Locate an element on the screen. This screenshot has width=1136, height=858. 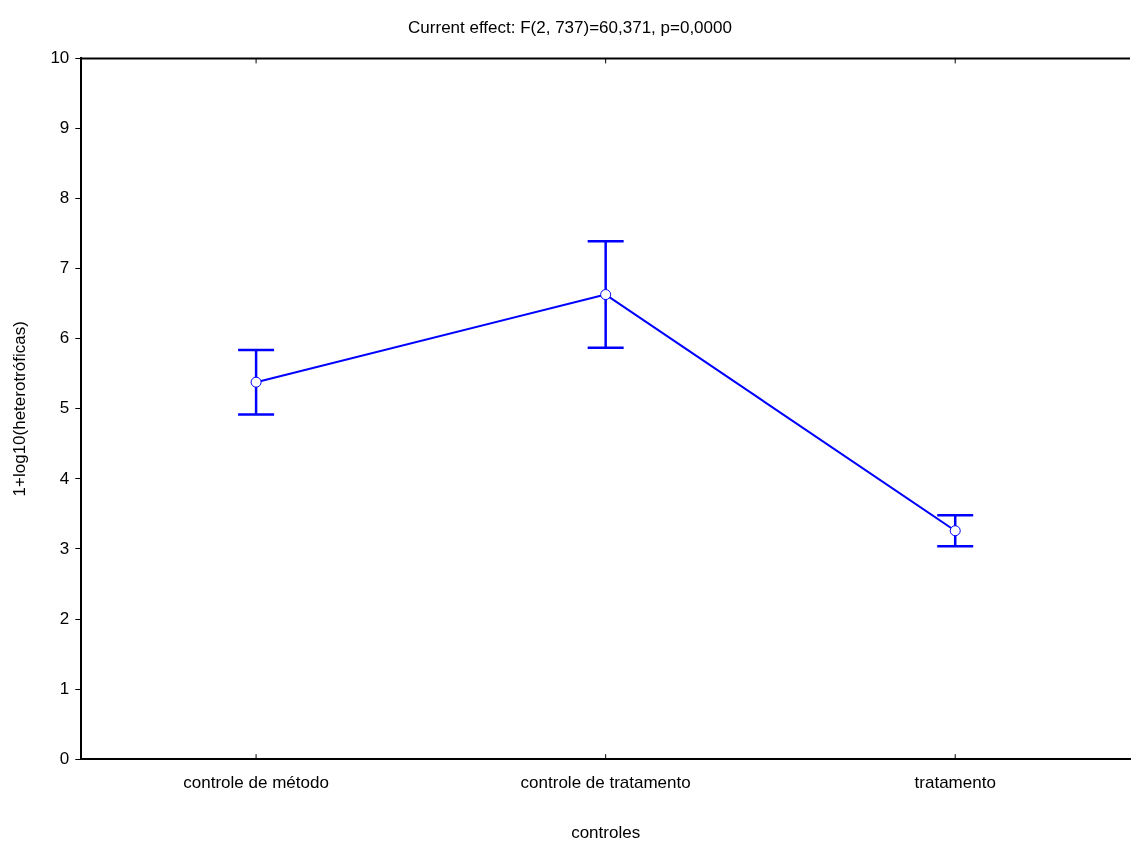
chart-title: Current effect: F(2, 737)=60,371, p=0,0000 is located at coordinates (570, 27).